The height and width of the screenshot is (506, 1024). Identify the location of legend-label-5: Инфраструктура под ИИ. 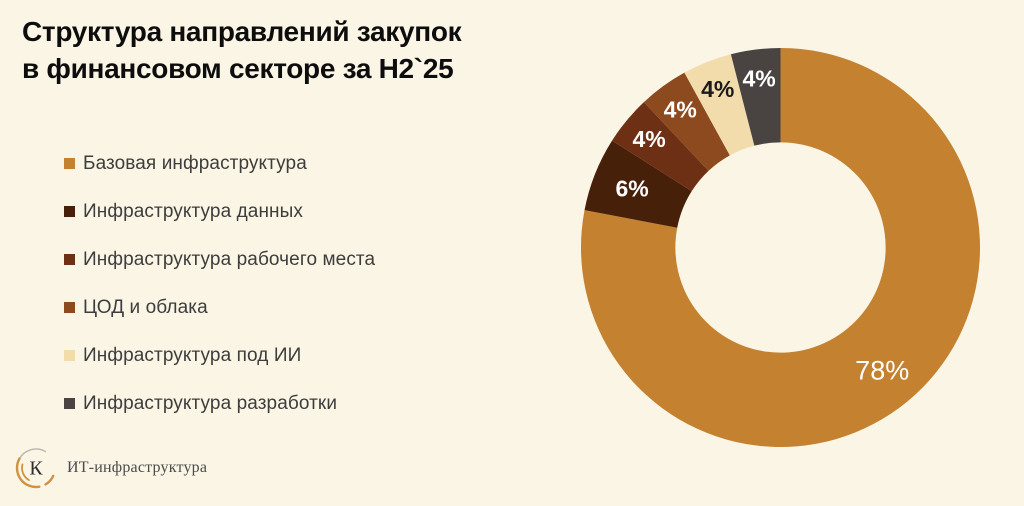
(192, 355).